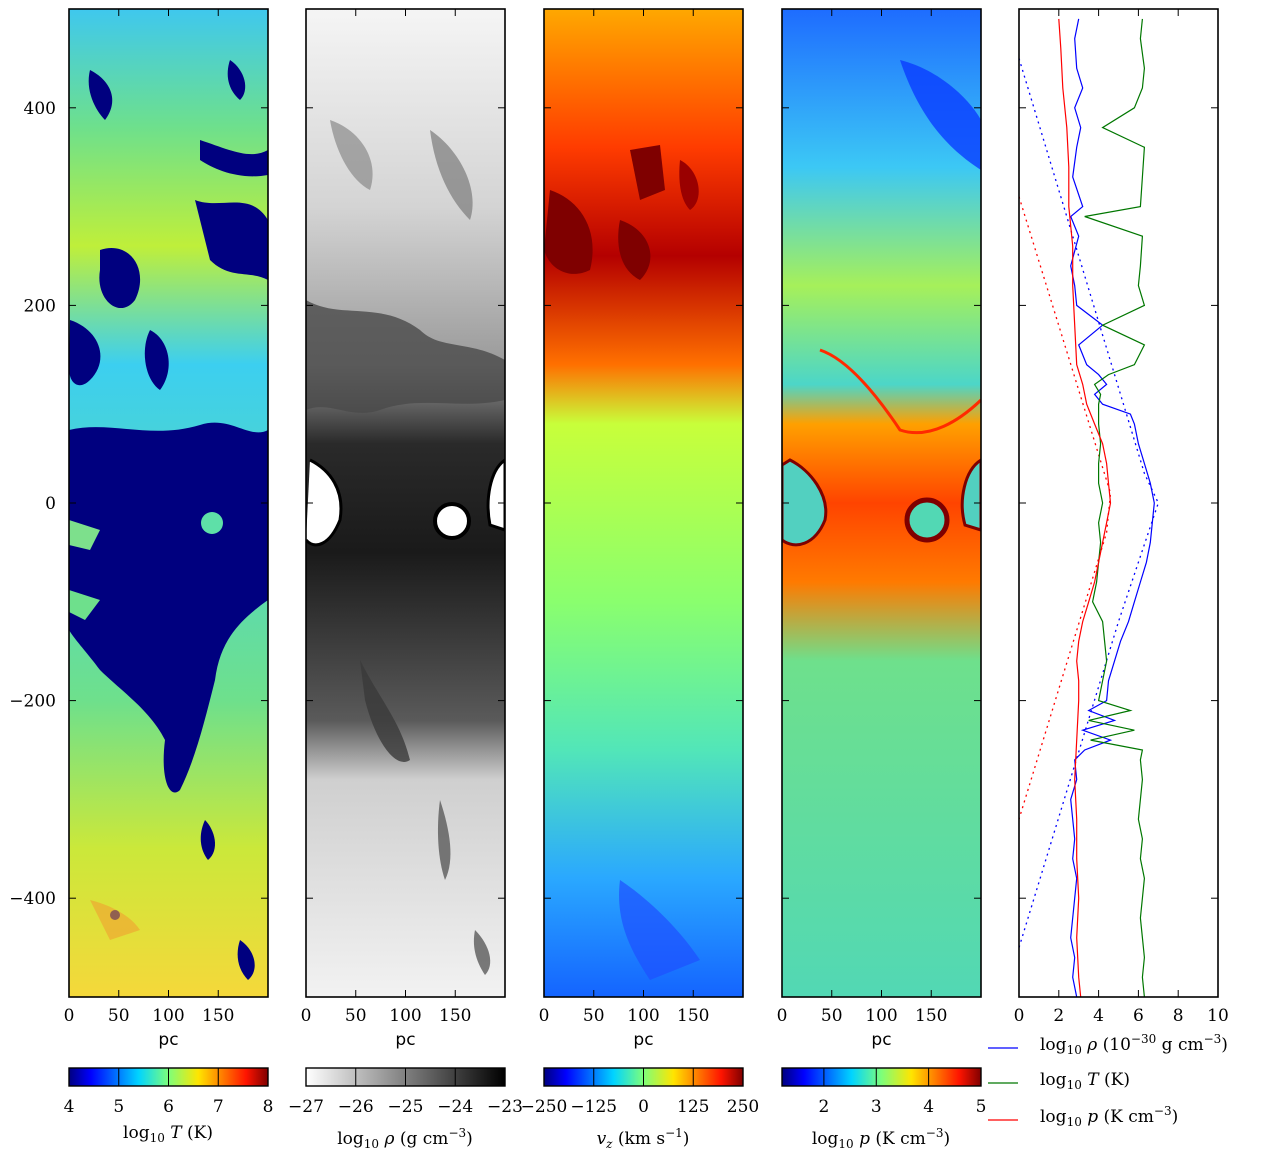  Describe the element at coordinates (823, 1107) in the screenshot. I see `colorbar-tick-label: 2` at that location.